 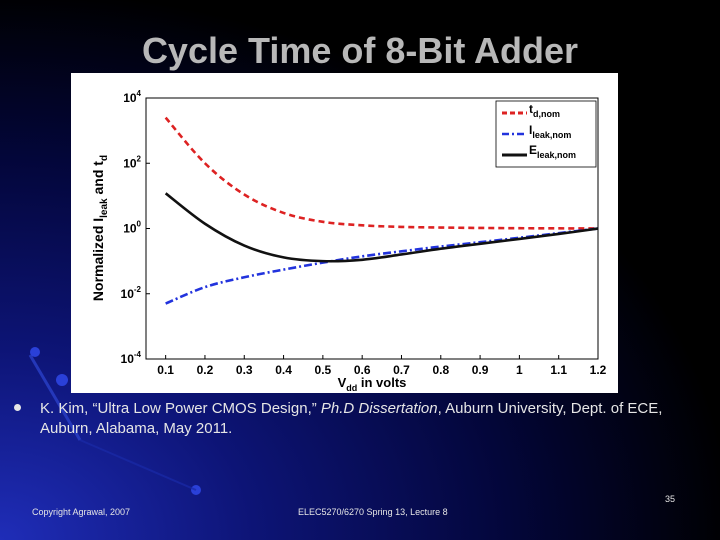 I want to click on x-axis: 0.1 0.2 0.3 0.4 0.5 0.6 0.7 0.8 0.9 1 1.1 1.2, so click(x=382, y=366).